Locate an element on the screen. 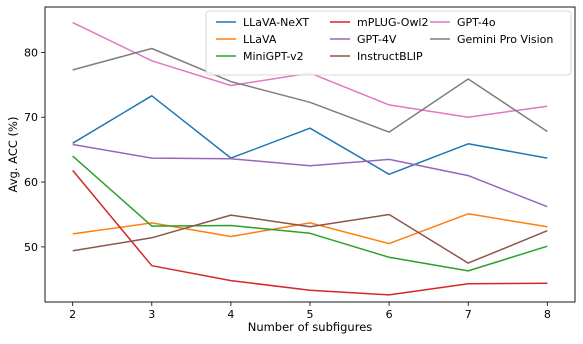  legend-label-minigpt-v2: MiniGPT-v2 is located at coordinates (273, 56).